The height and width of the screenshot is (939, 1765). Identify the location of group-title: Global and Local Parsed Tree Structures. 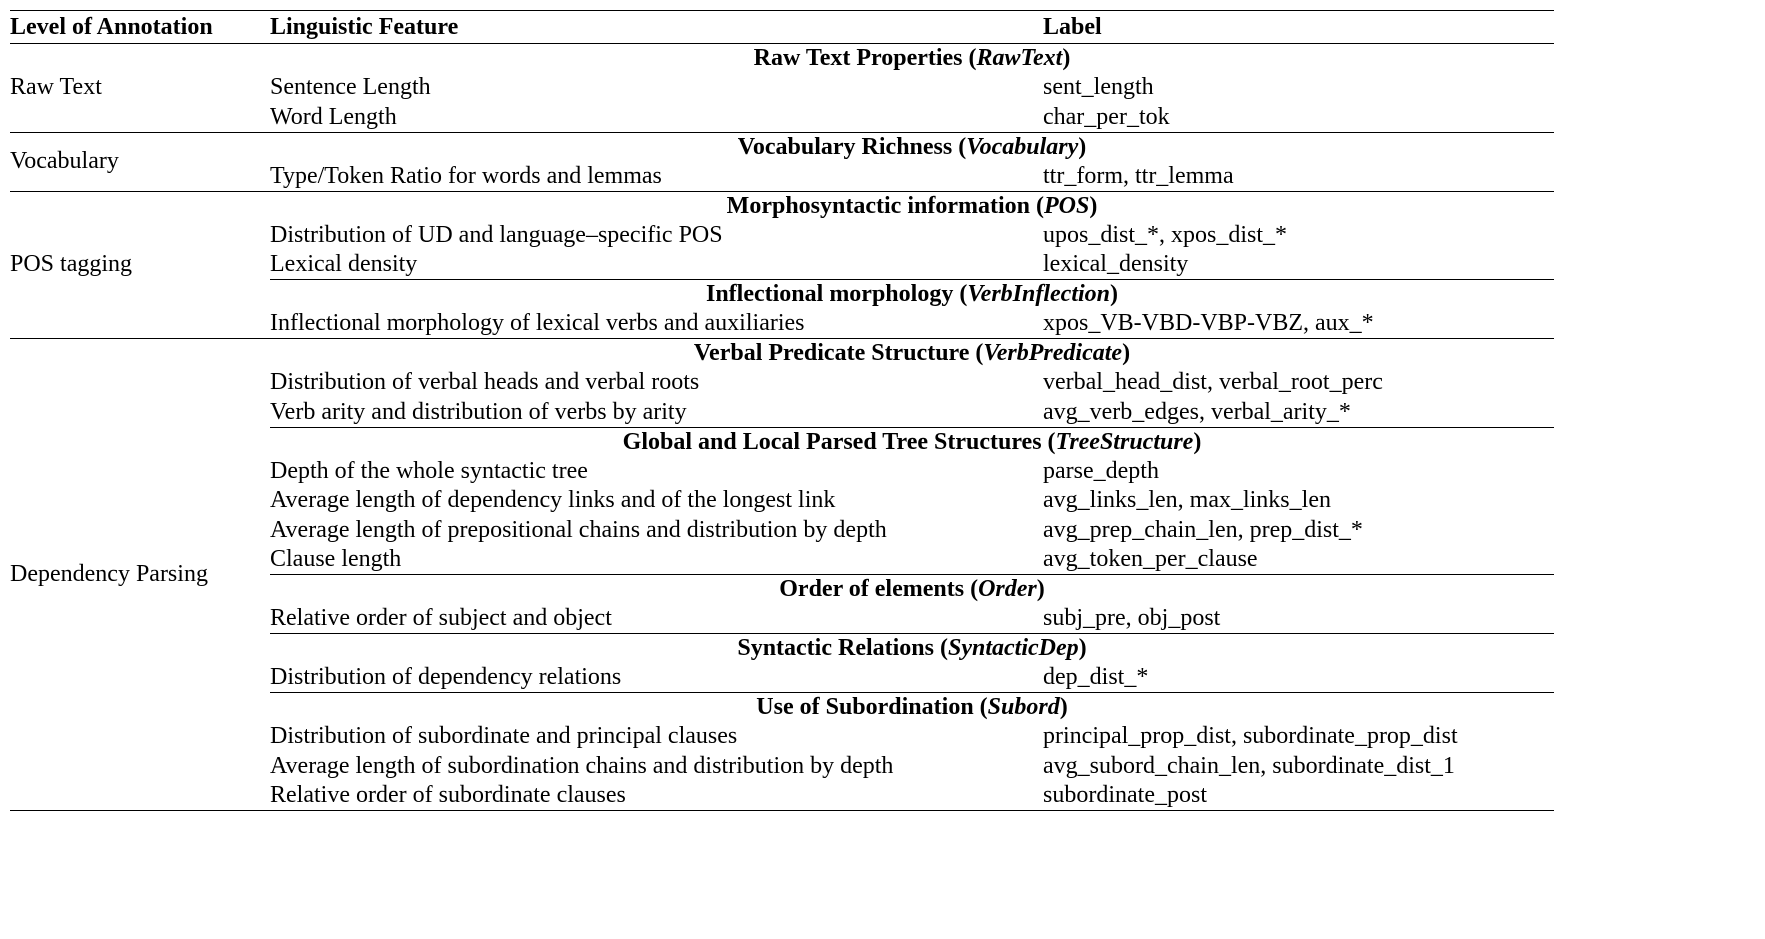
(832, 441).